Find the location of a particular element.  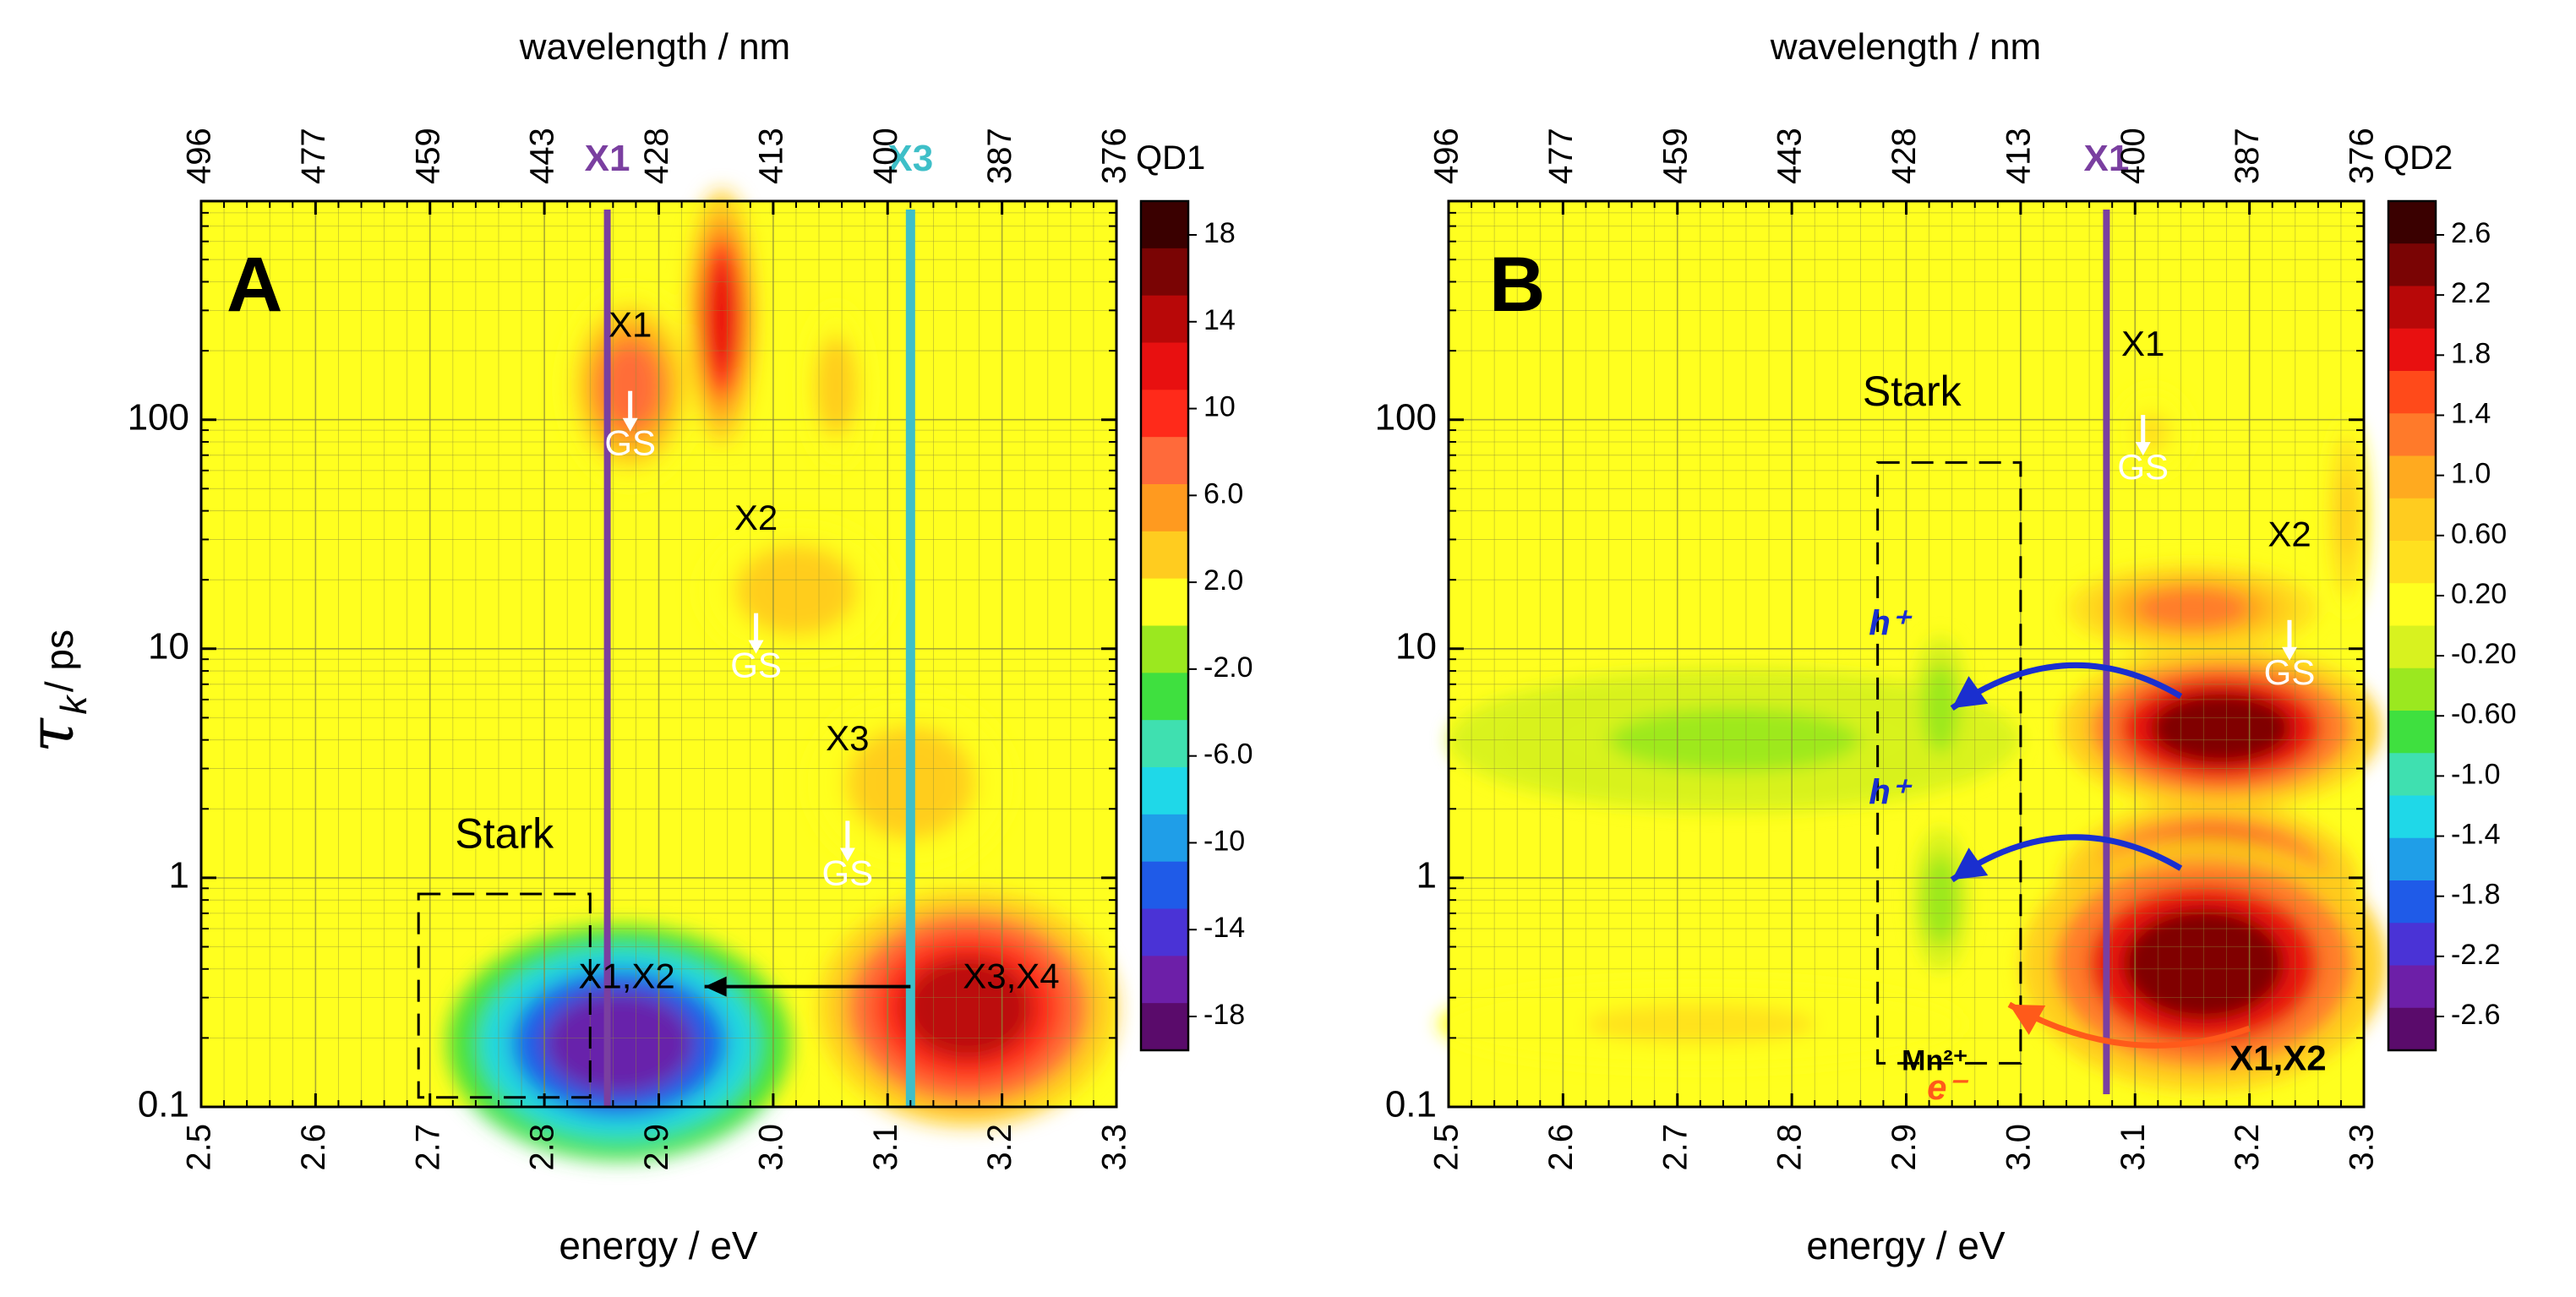

panel-a-xtick-label-5: 3.0 is located at coordinates (770, 1147).